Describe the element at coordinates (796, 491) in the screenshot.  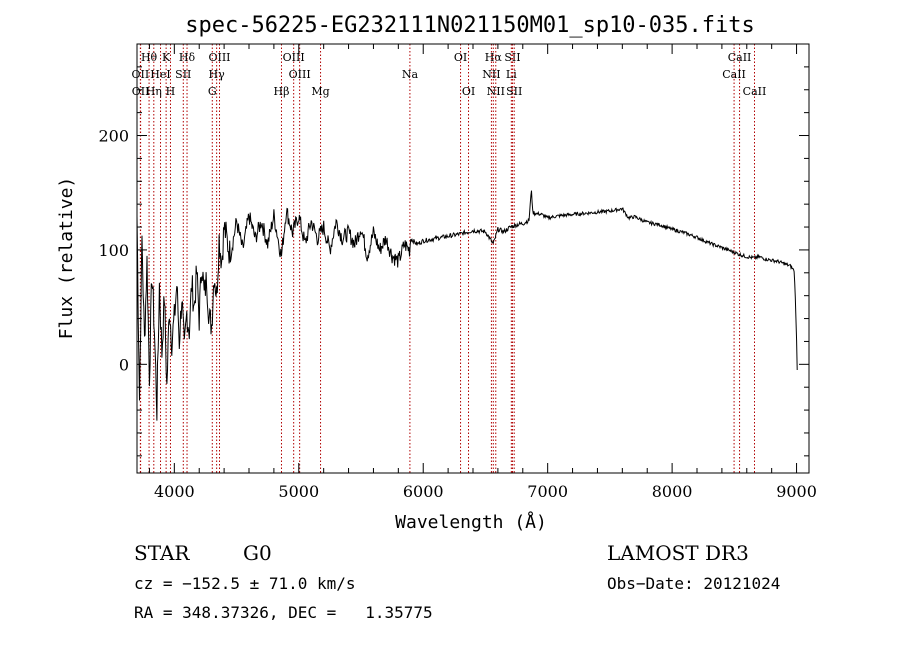
I see `x-tick-label: 9000` at that location.